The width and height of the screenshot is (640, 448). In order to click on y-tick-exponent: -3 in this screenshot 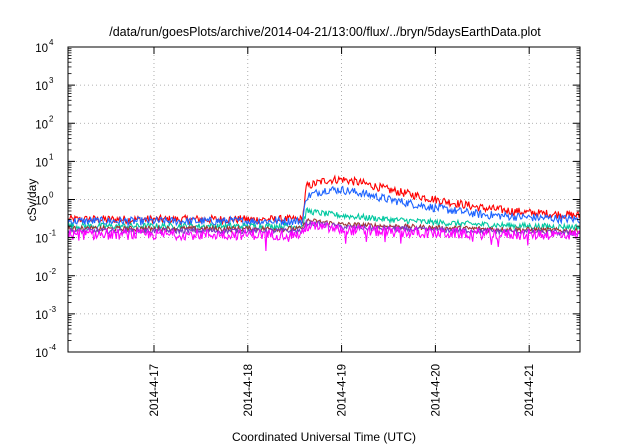, I will do `click(53, 309)`.